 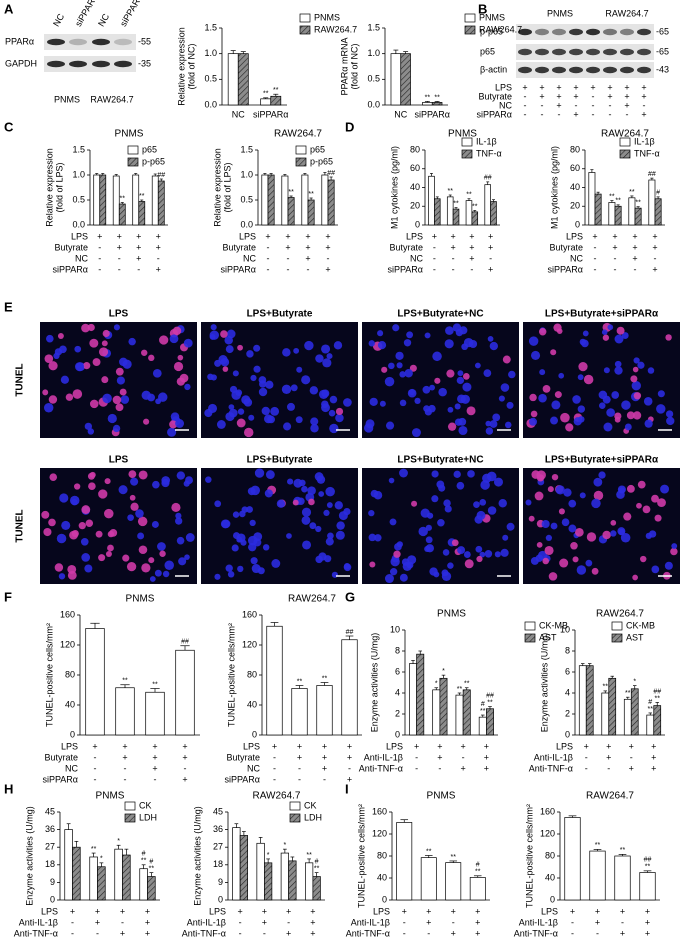 I want to click on y-tick-label: 40, so click(x=70, y=704).